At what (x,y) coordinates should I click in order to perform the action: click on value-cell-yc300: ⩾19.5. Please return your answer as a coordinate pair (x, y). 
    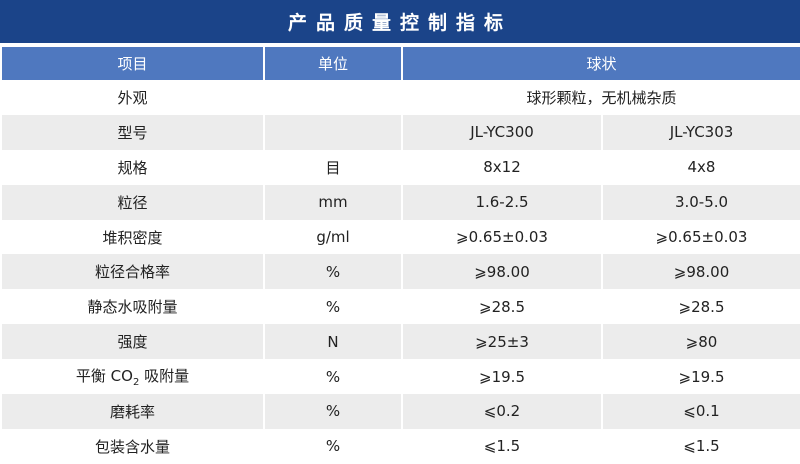
    Looking at the image, I should click on (502, 377).